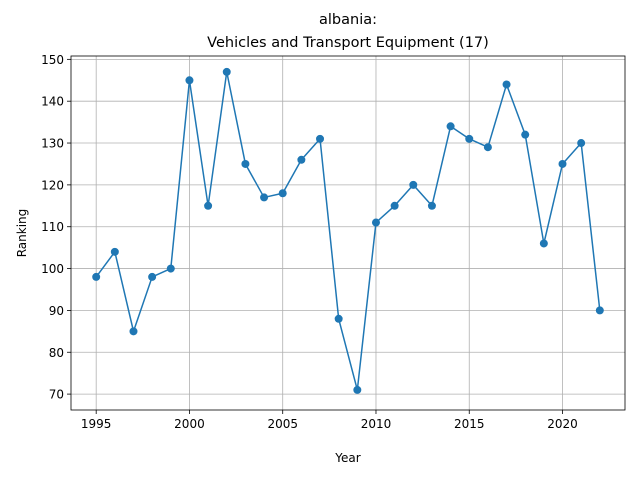 This screenshot has width=640, height=484. I want to click on y-tick-label: 150, so click(52, 60).